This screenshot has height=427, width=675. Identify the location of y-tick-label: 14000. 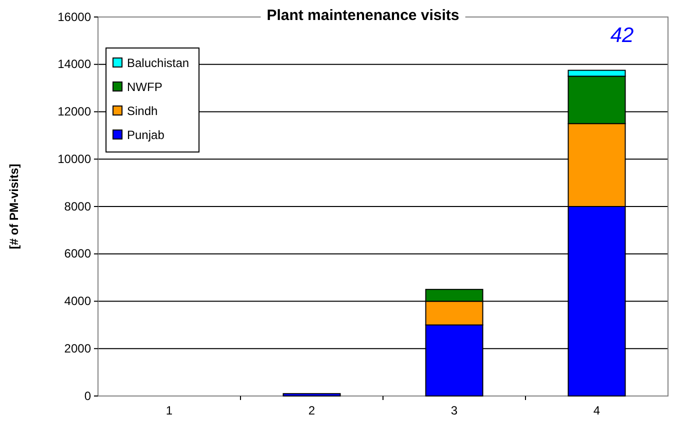
(75, 64).